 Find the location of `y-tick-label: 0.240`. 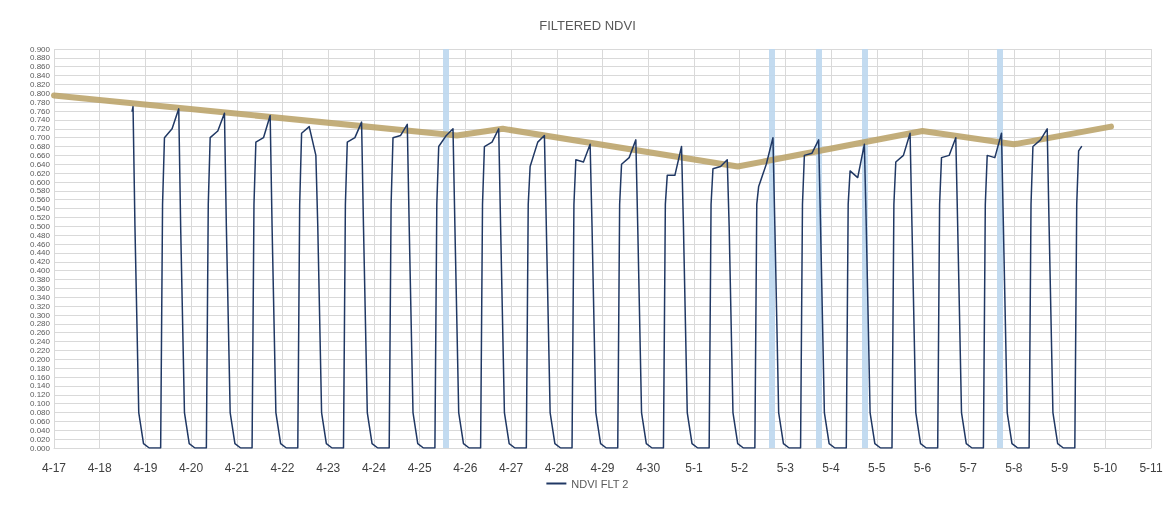

y-tick-label: 0.240 is located at coordinates (40, 342).